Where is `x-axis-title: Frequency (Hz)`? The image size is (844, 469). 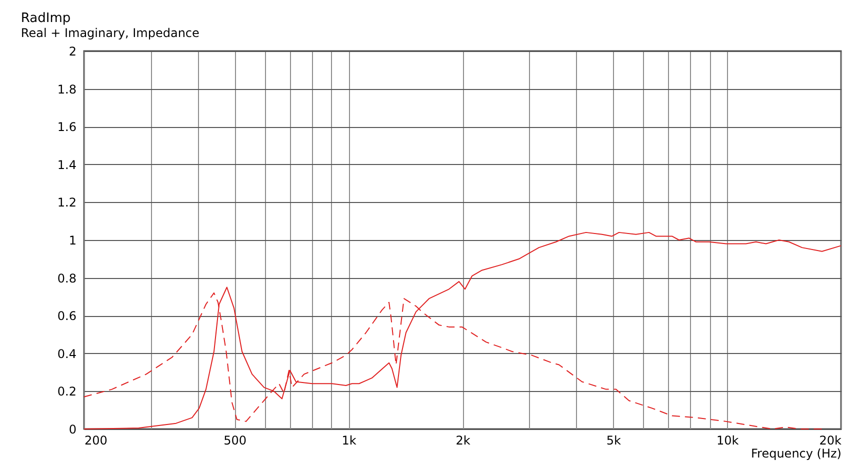 x-axis-title: Frequency (Hz) is located at coordinates (796, 453).